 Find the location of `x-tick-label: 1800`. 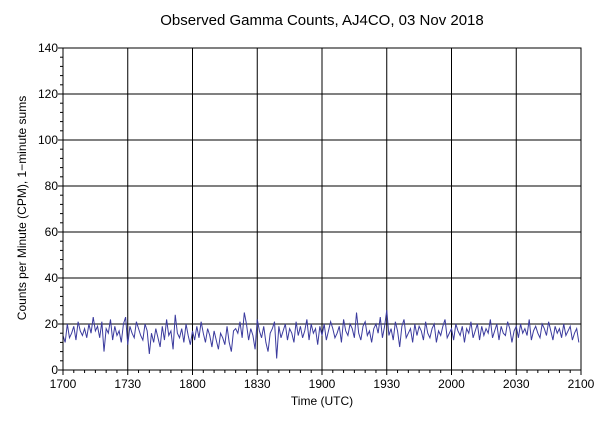

x-tick-label: 1800 is located at coordinates (192, 384).